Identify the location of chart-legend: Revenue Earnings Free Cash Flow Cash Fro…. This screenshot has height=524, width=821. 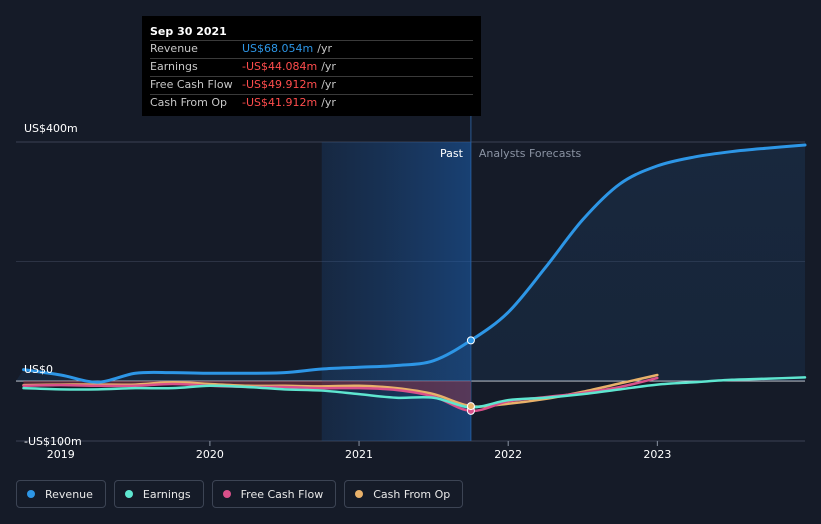
(240, 494).